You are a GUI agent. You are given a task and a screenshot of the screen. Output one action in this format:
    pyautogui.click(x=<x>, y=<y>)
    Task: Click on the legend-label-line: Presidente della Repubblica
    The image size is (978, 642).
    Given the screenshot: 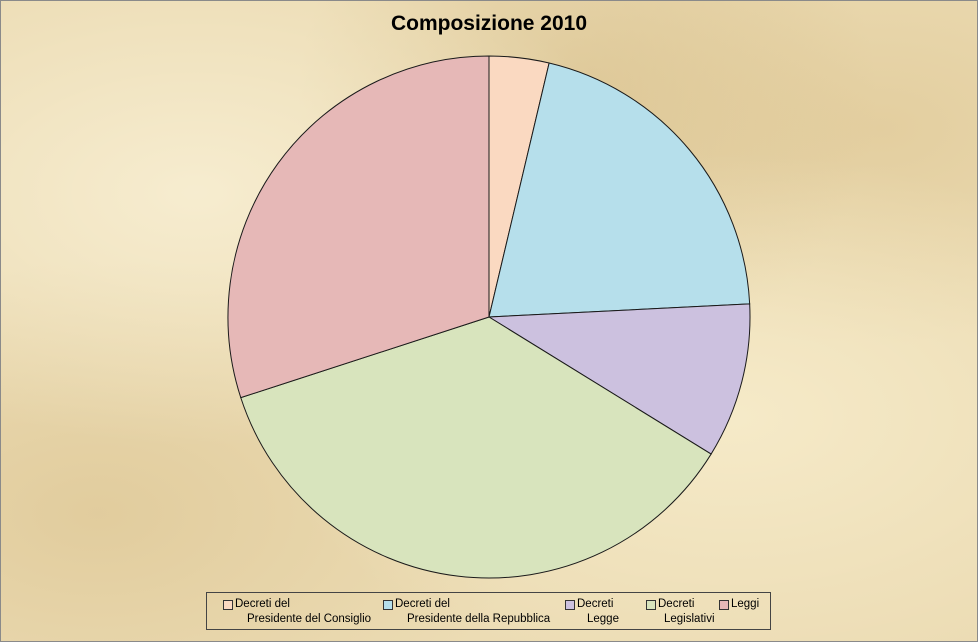 What is the action you would take?
    pyautogui.click(x=479, y=619)
    